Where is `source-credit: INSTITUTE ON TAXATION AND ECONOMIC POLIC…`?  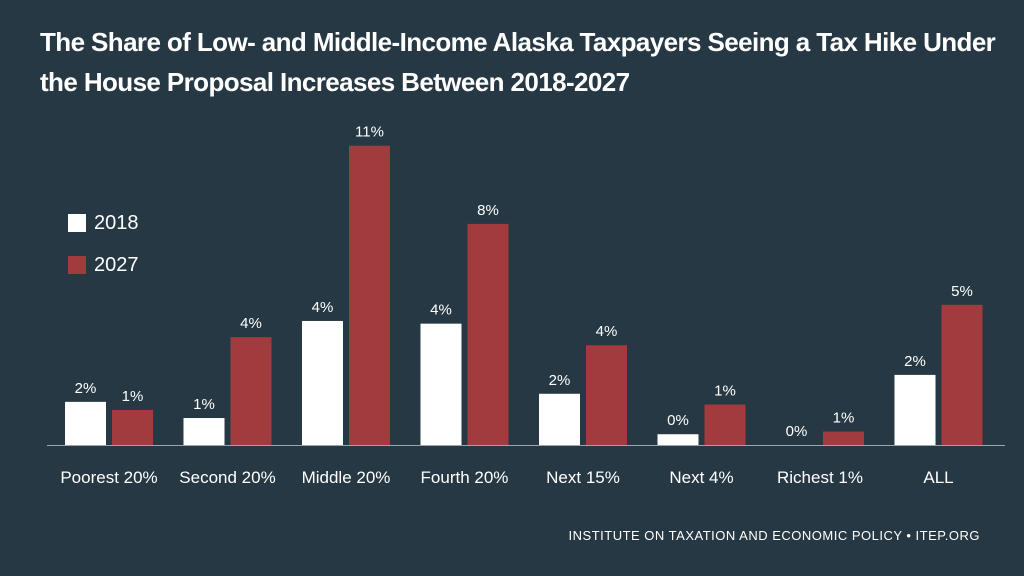 source-credit: INSTITUTE ON TAXATION AND ECONOMIC POLIC… is located at coordinates (774, 535).